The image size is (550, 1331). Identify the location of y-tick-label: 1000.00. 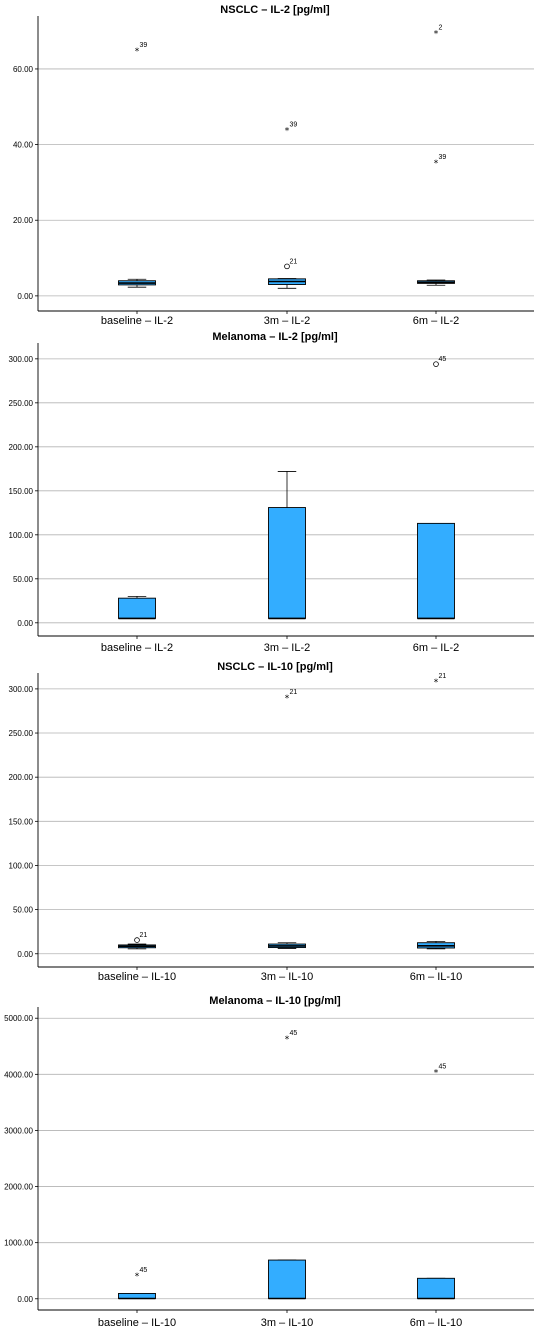
(18, 1243).